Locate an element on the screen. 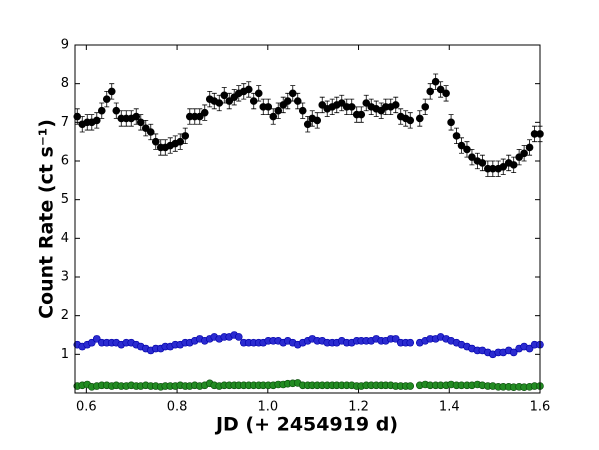 This screenshot has height=450, width=599. y-axis-title: Count Rate (ct s⁻¹) is located at coordinates (47, 219).